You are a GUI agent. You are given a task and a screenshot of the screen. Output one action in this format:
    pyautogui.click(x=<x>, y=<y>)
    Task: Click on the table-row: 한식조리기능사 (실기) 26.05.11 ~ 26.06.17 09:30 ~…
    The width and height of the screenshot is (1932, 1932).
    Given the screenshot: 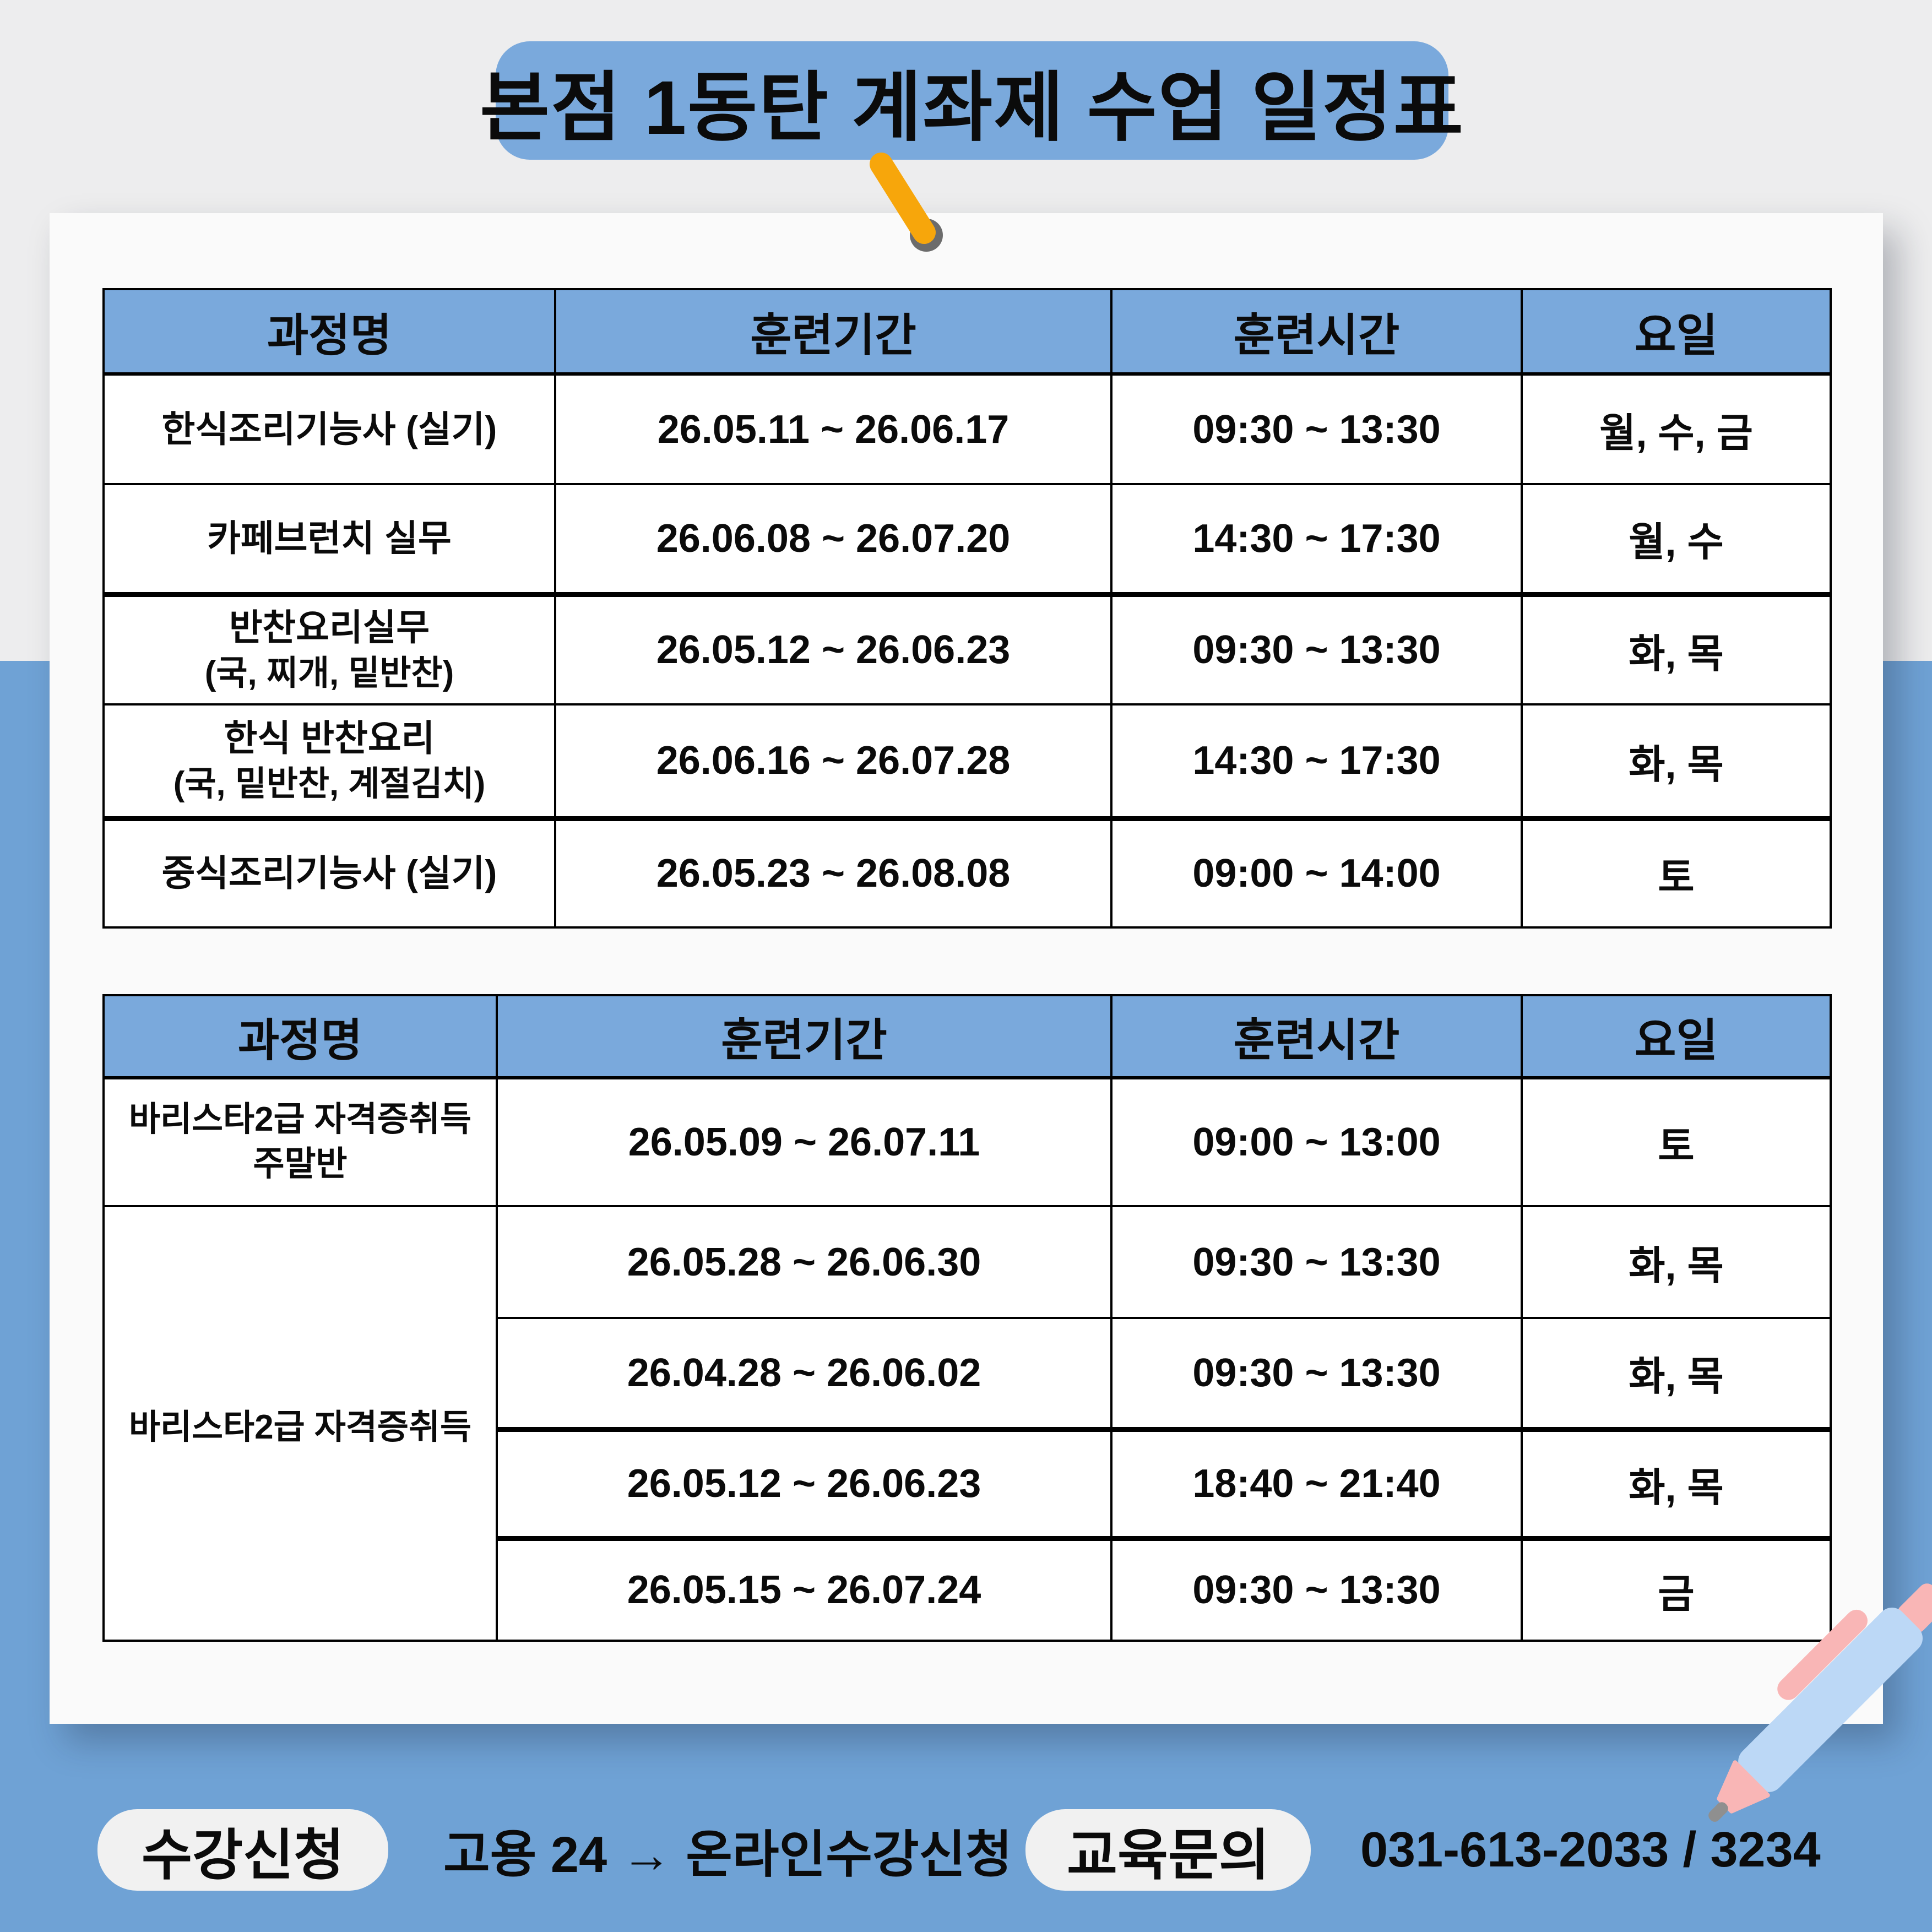 What is the action you would take?
    pyautogui.click(x=967, y=429)
    